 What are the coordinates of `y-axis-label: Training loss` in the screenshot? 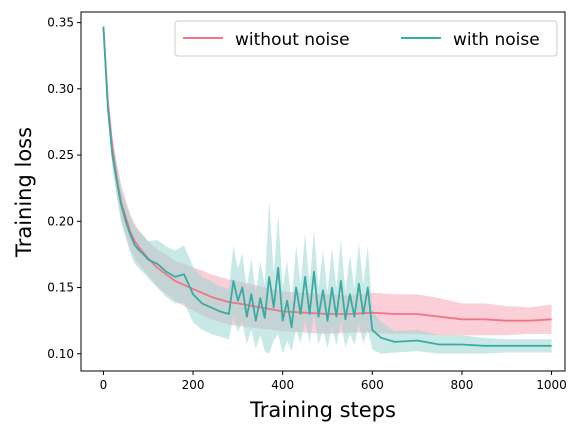 It's located at (24, 192).